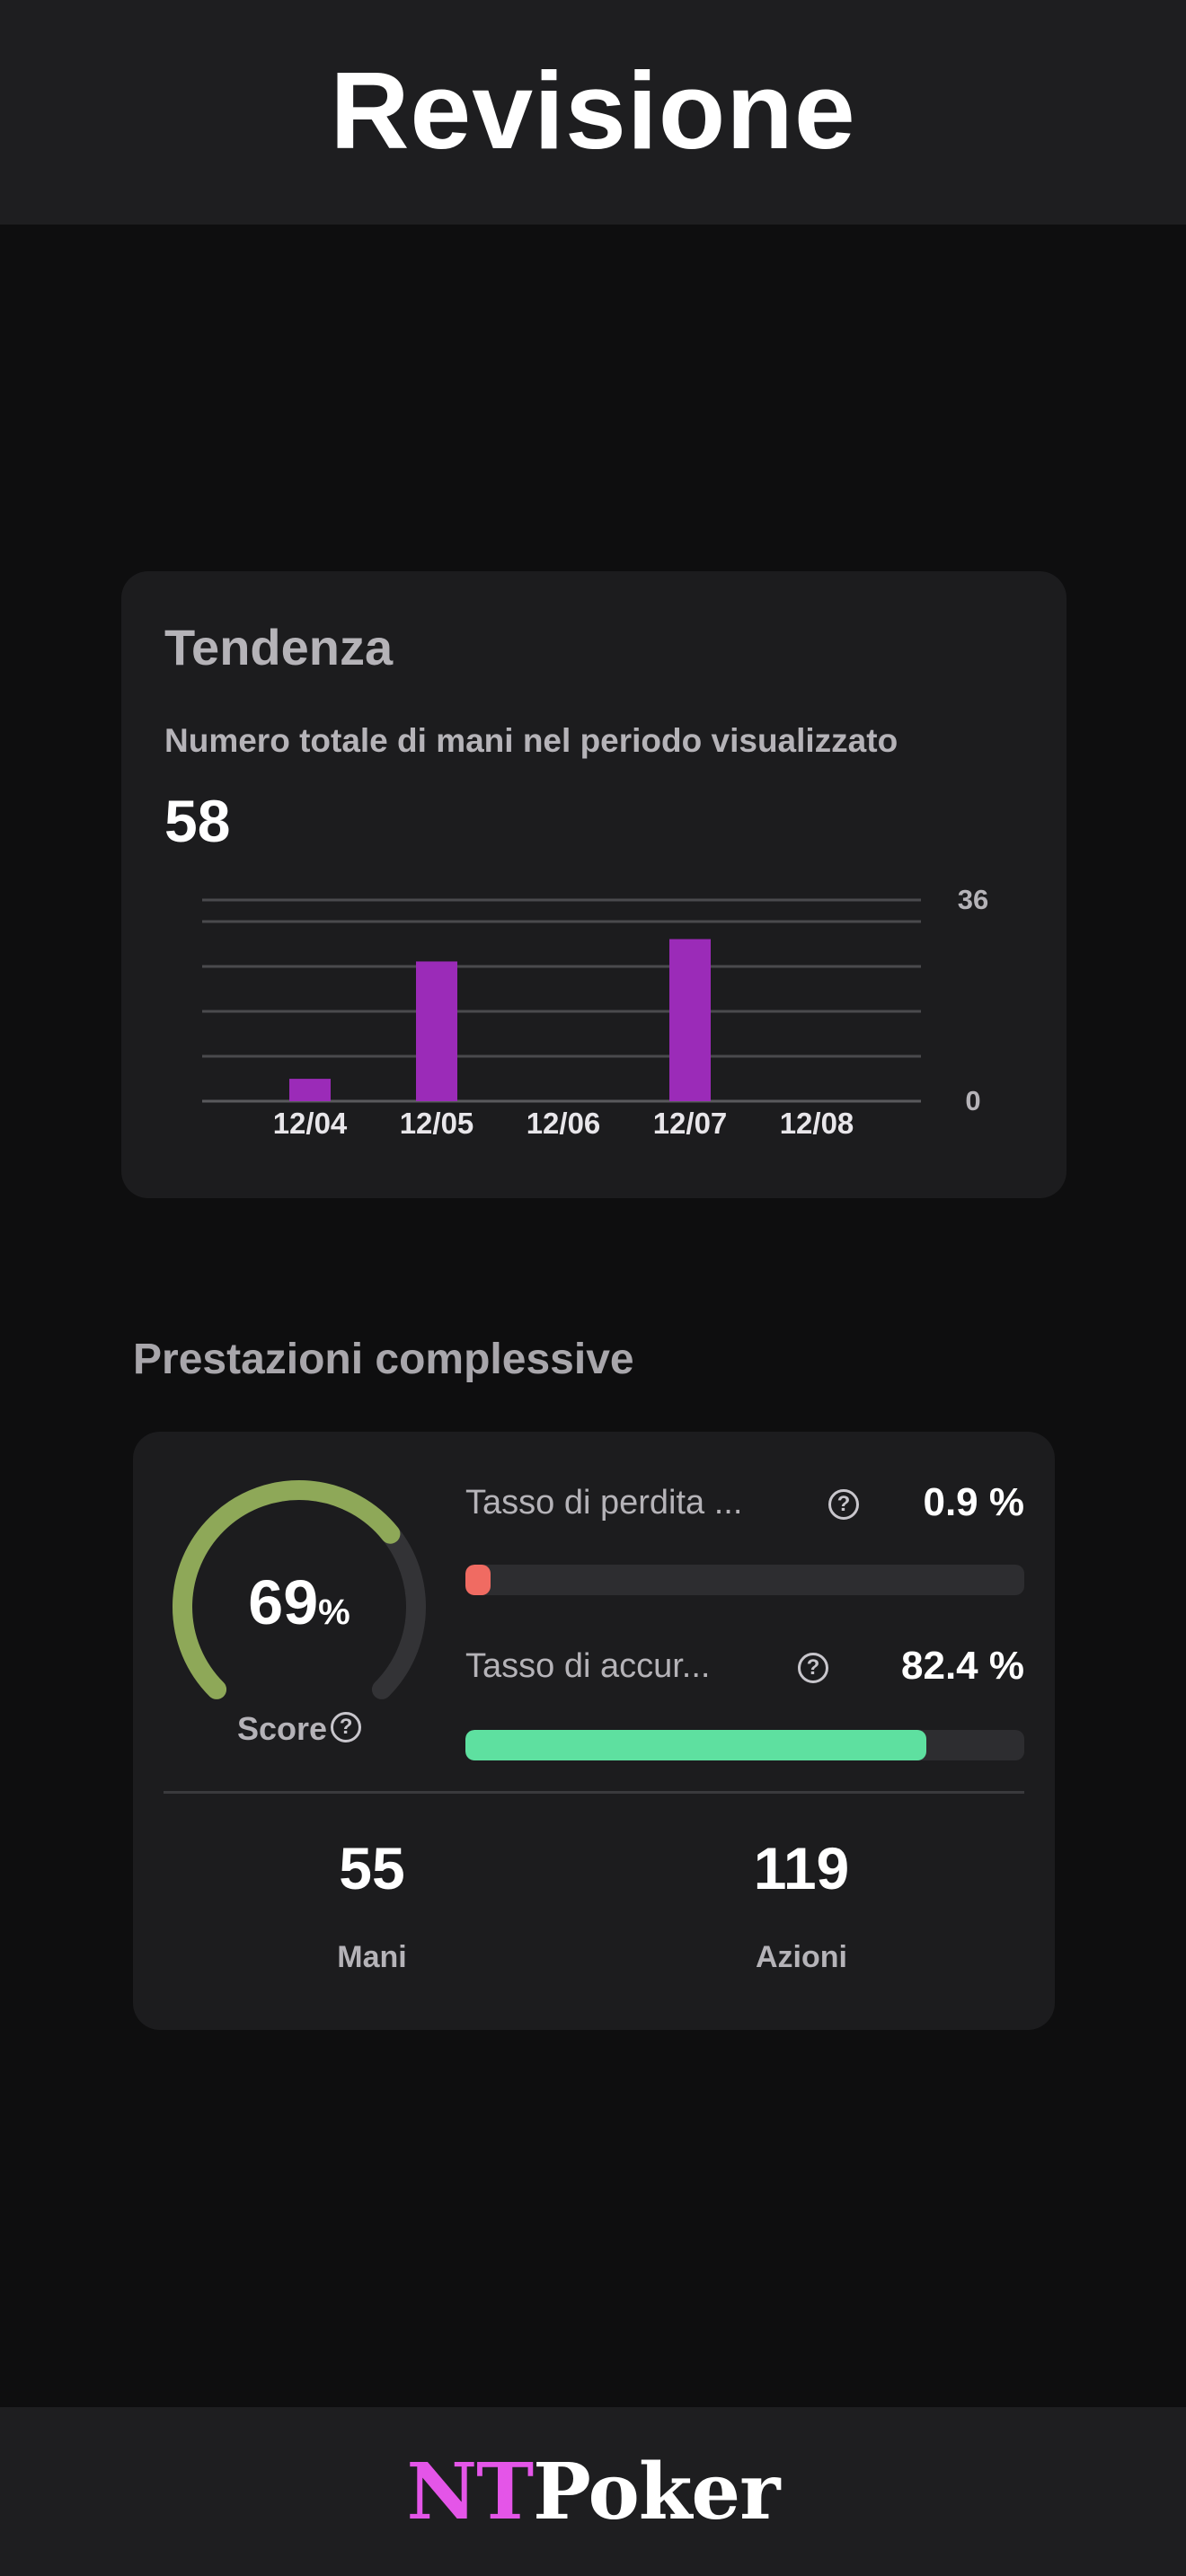  I want to click on loss-rate-bar, so click(744, 1580).